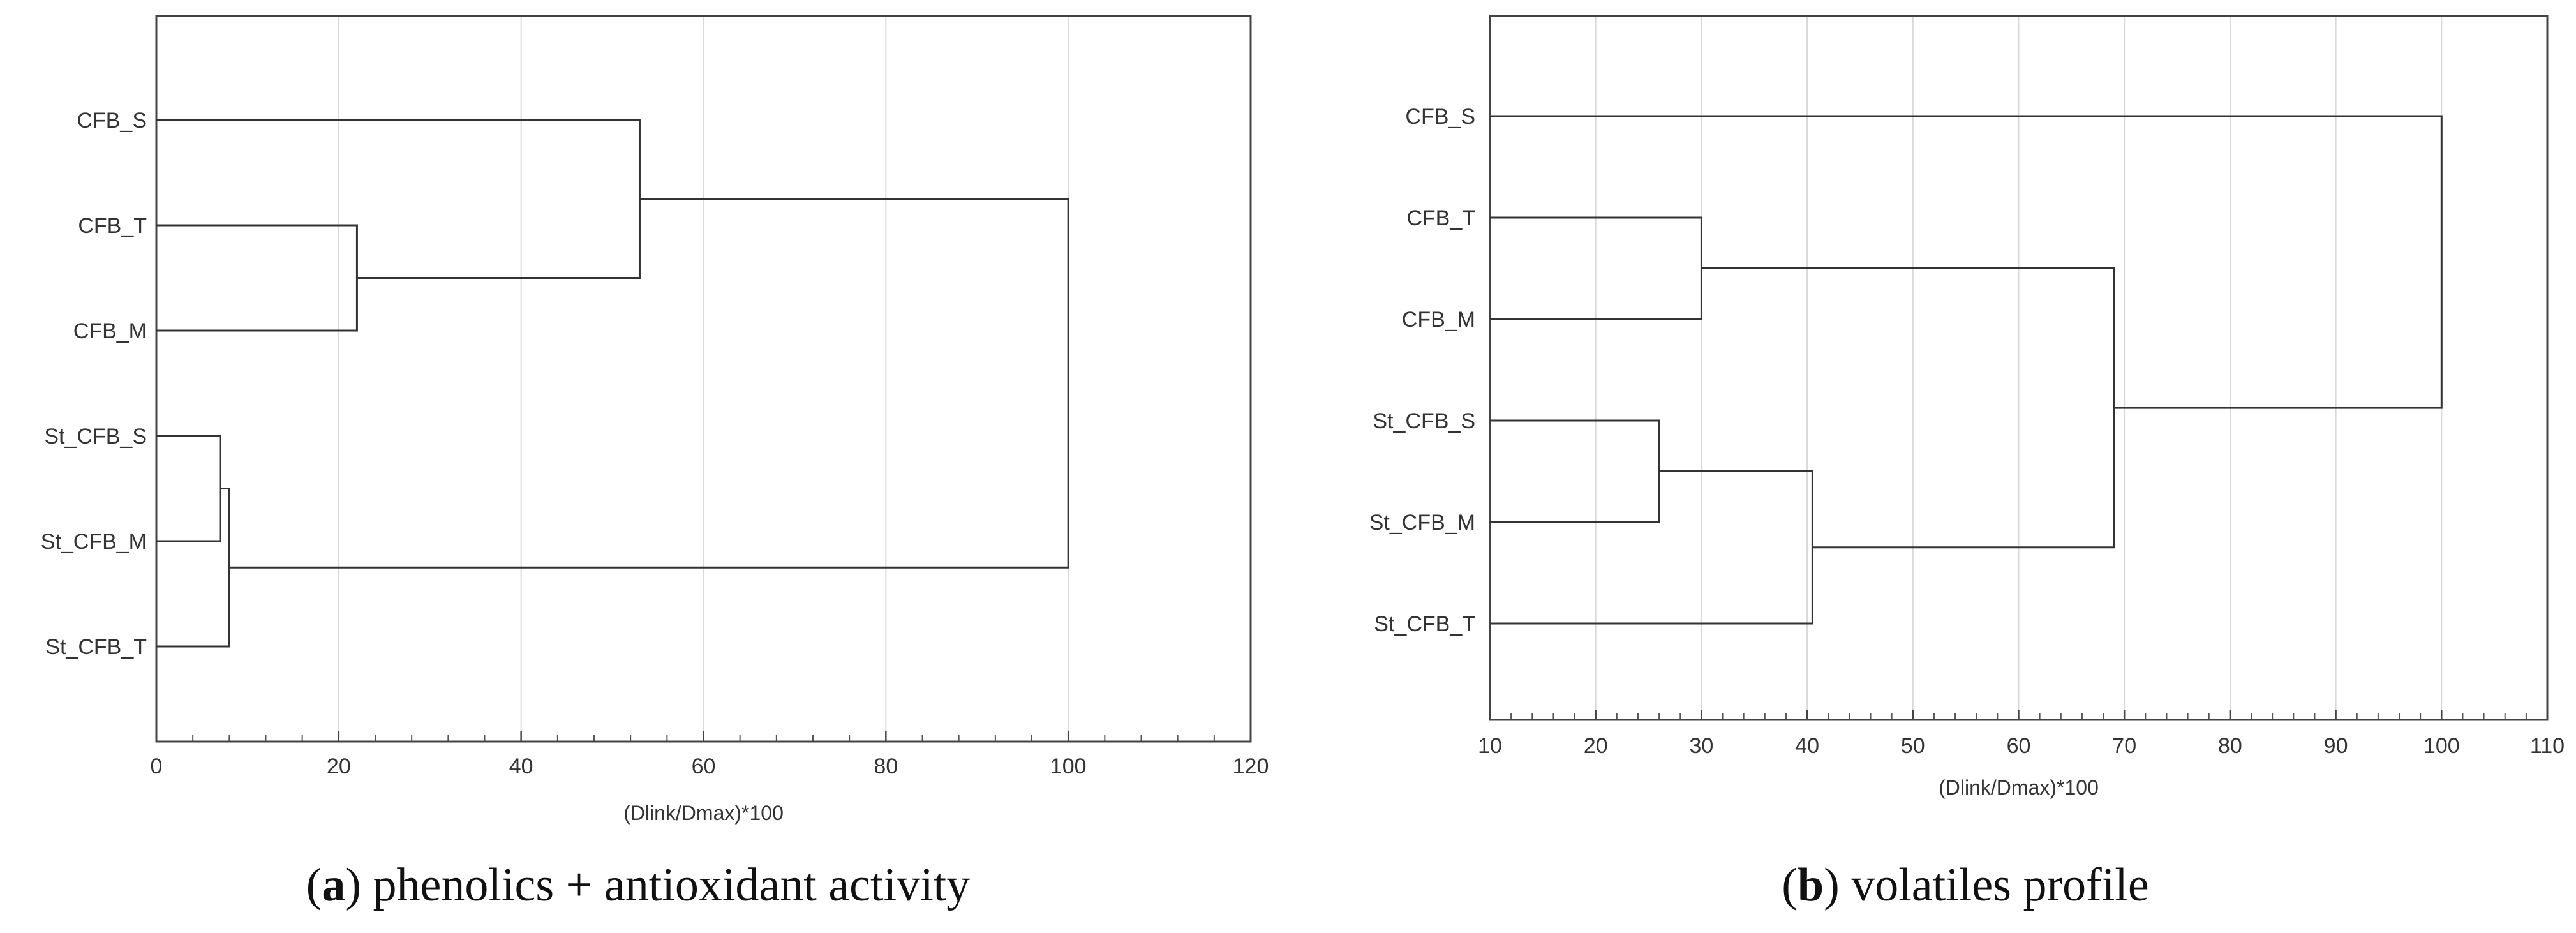 This screenshot has height=933, width=2576. What do you see at coordinates (1965, 885) in the screenshot?
I see `caption-b: (b) volatiles profile` at bounding box center [1965, 885].